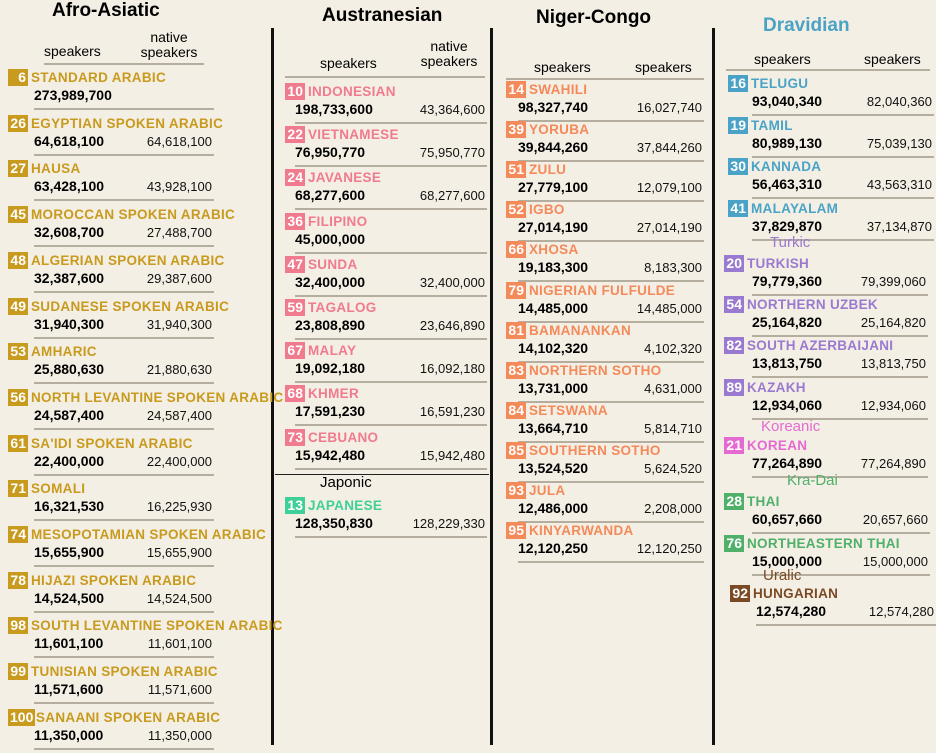 This screenshot has height=753, width=936. What do you see at coordinates (895, 561) in the screenshot?
I see `native-speakers-value: 15,000,000` at bounding box center [895, 561].